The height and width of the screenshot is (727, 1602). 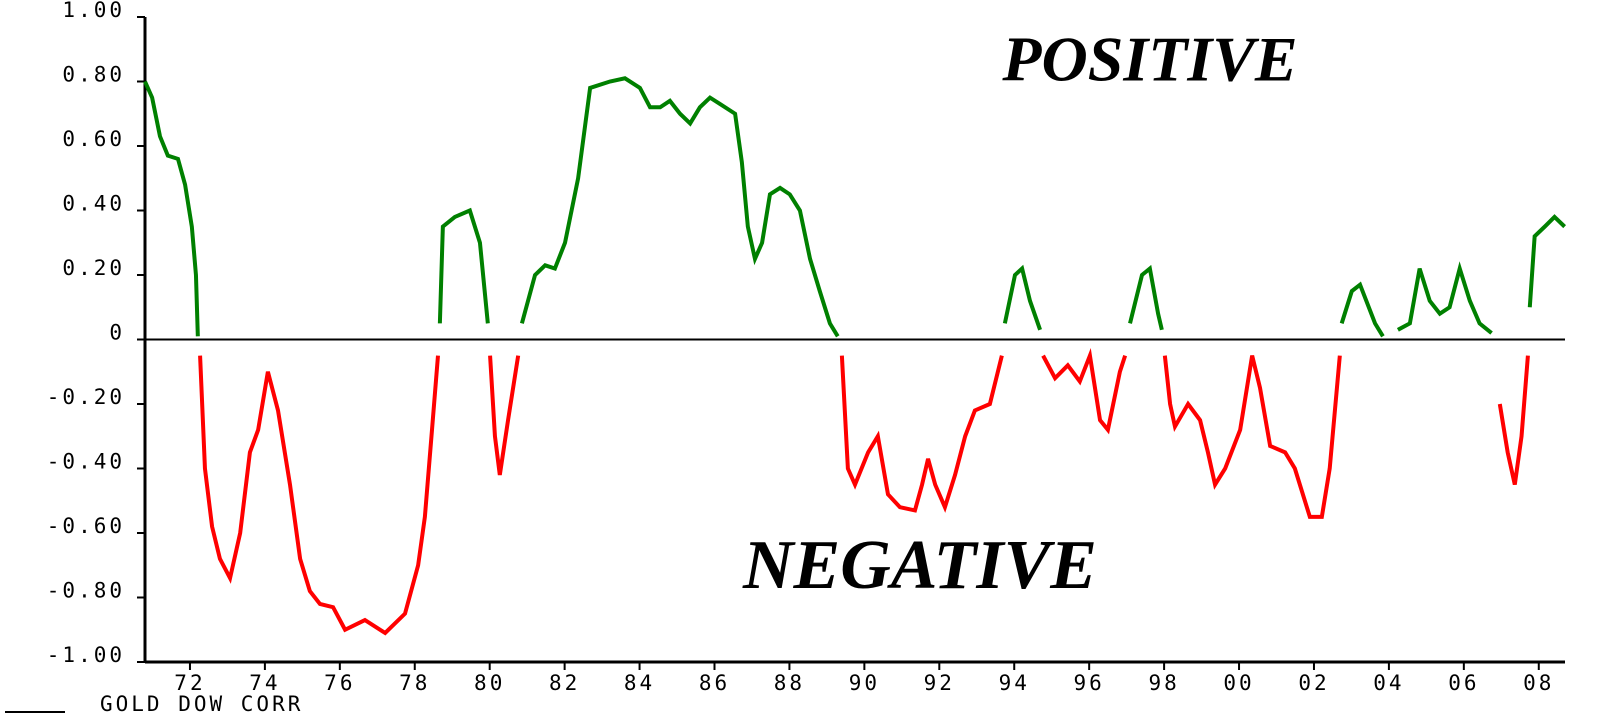 What do you see at coordinates (1089, 683) in the screenshot?
I see `x-tick-label: 96` at bounding box center [1089, 683].